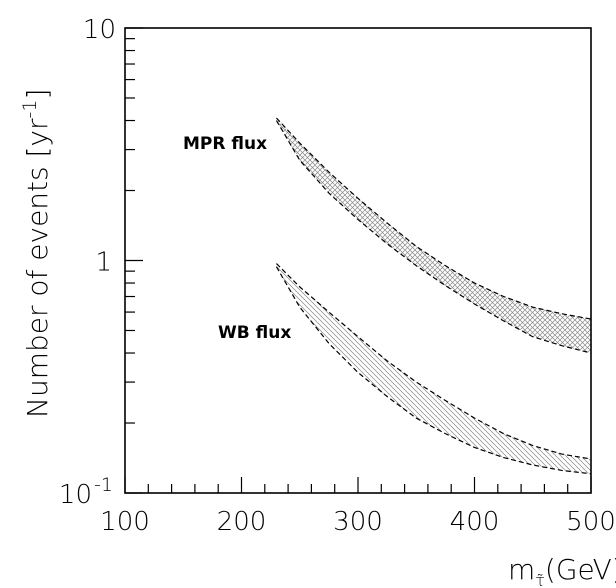  I want to click on band-label-1: WB flux, so click(254, 333).